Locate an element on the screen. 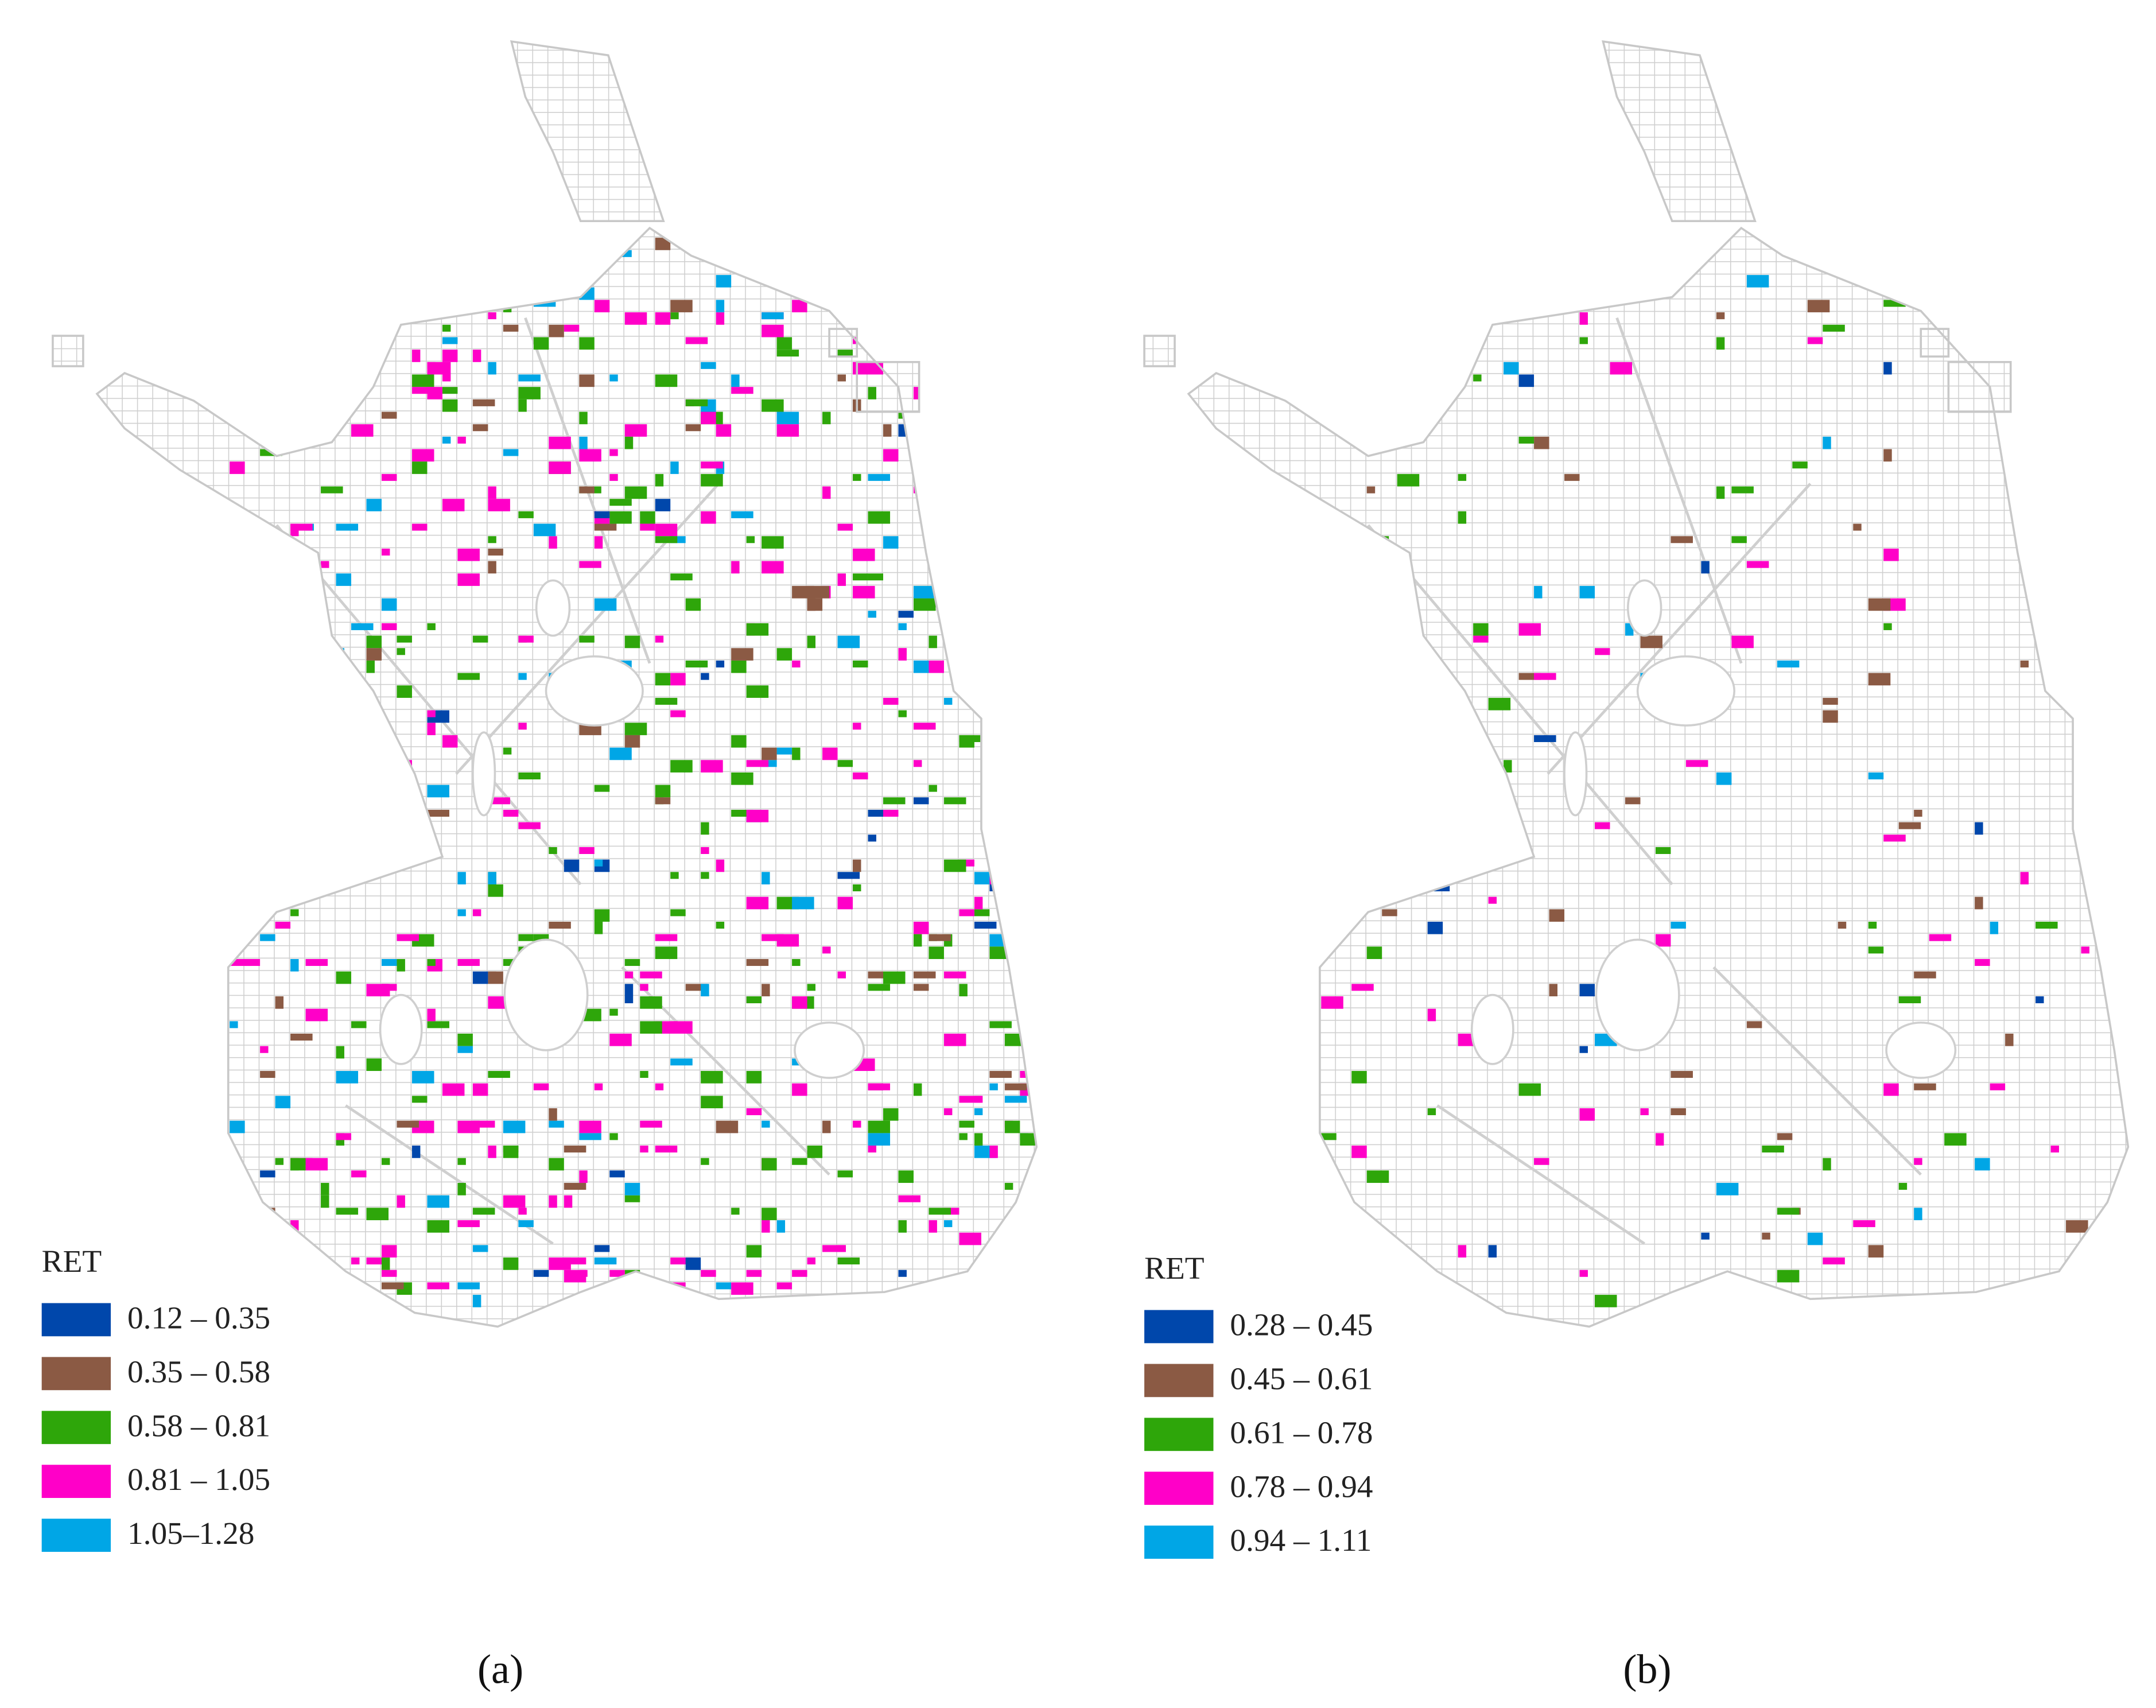 This screenshot has height=1708, width=2156. road is located at coordinates (1520, 705).